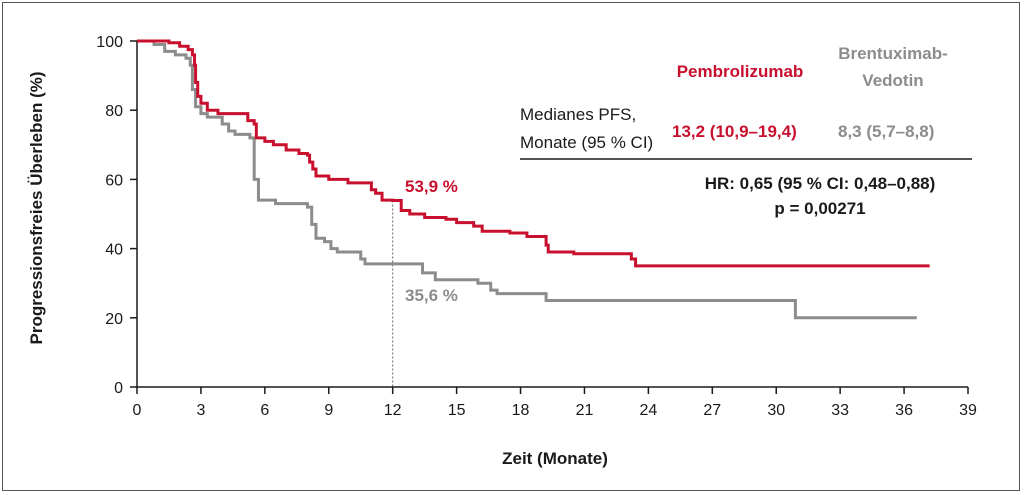 This screenshot has width=1024, height=495. I want to click on x-tick-label: 21, so click(585, 410).